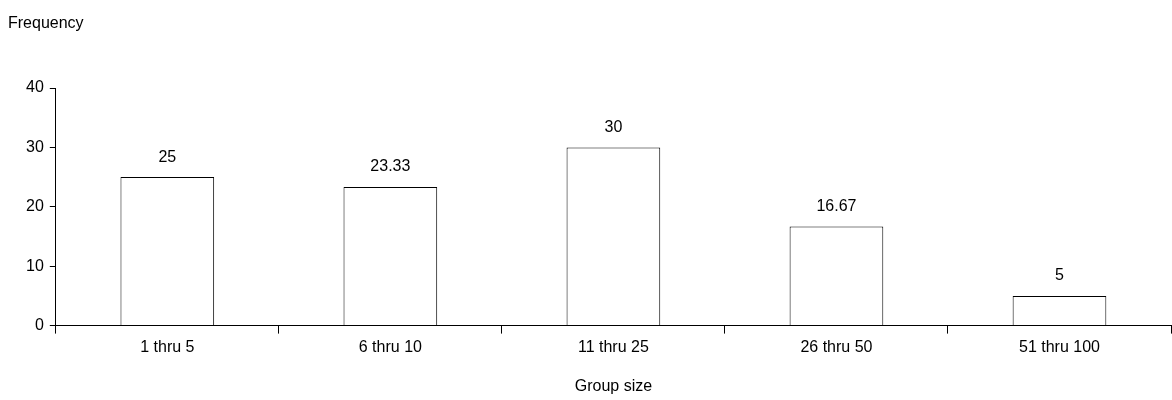 Image resolution: width=1172 pixels, height=400 pixels. What do you see at coordinates (613, 126) in the screenshot?
I see `data-label: 30` at bounding box center [613, 126].